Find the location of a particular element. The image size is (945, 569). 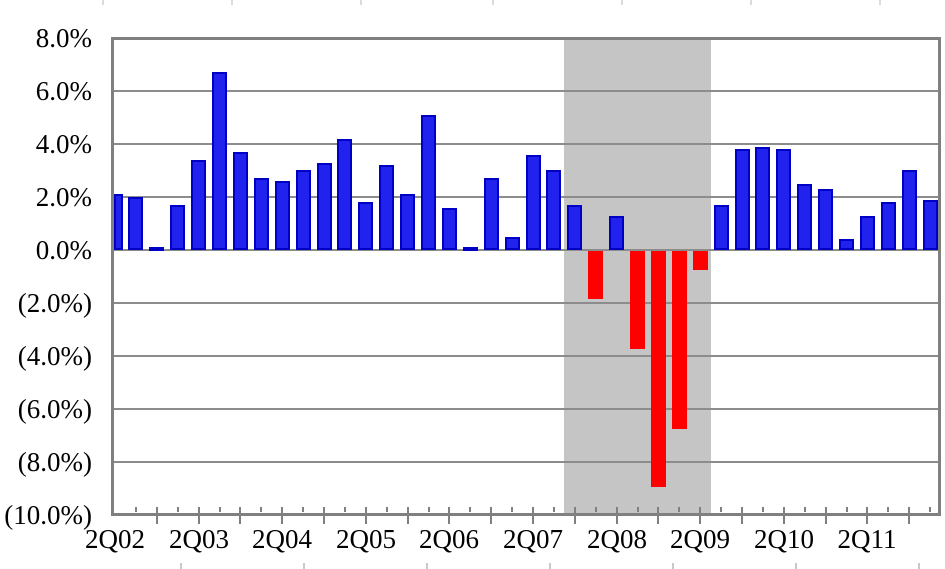

bar-3Q08 is located at coordinates (637, 300).